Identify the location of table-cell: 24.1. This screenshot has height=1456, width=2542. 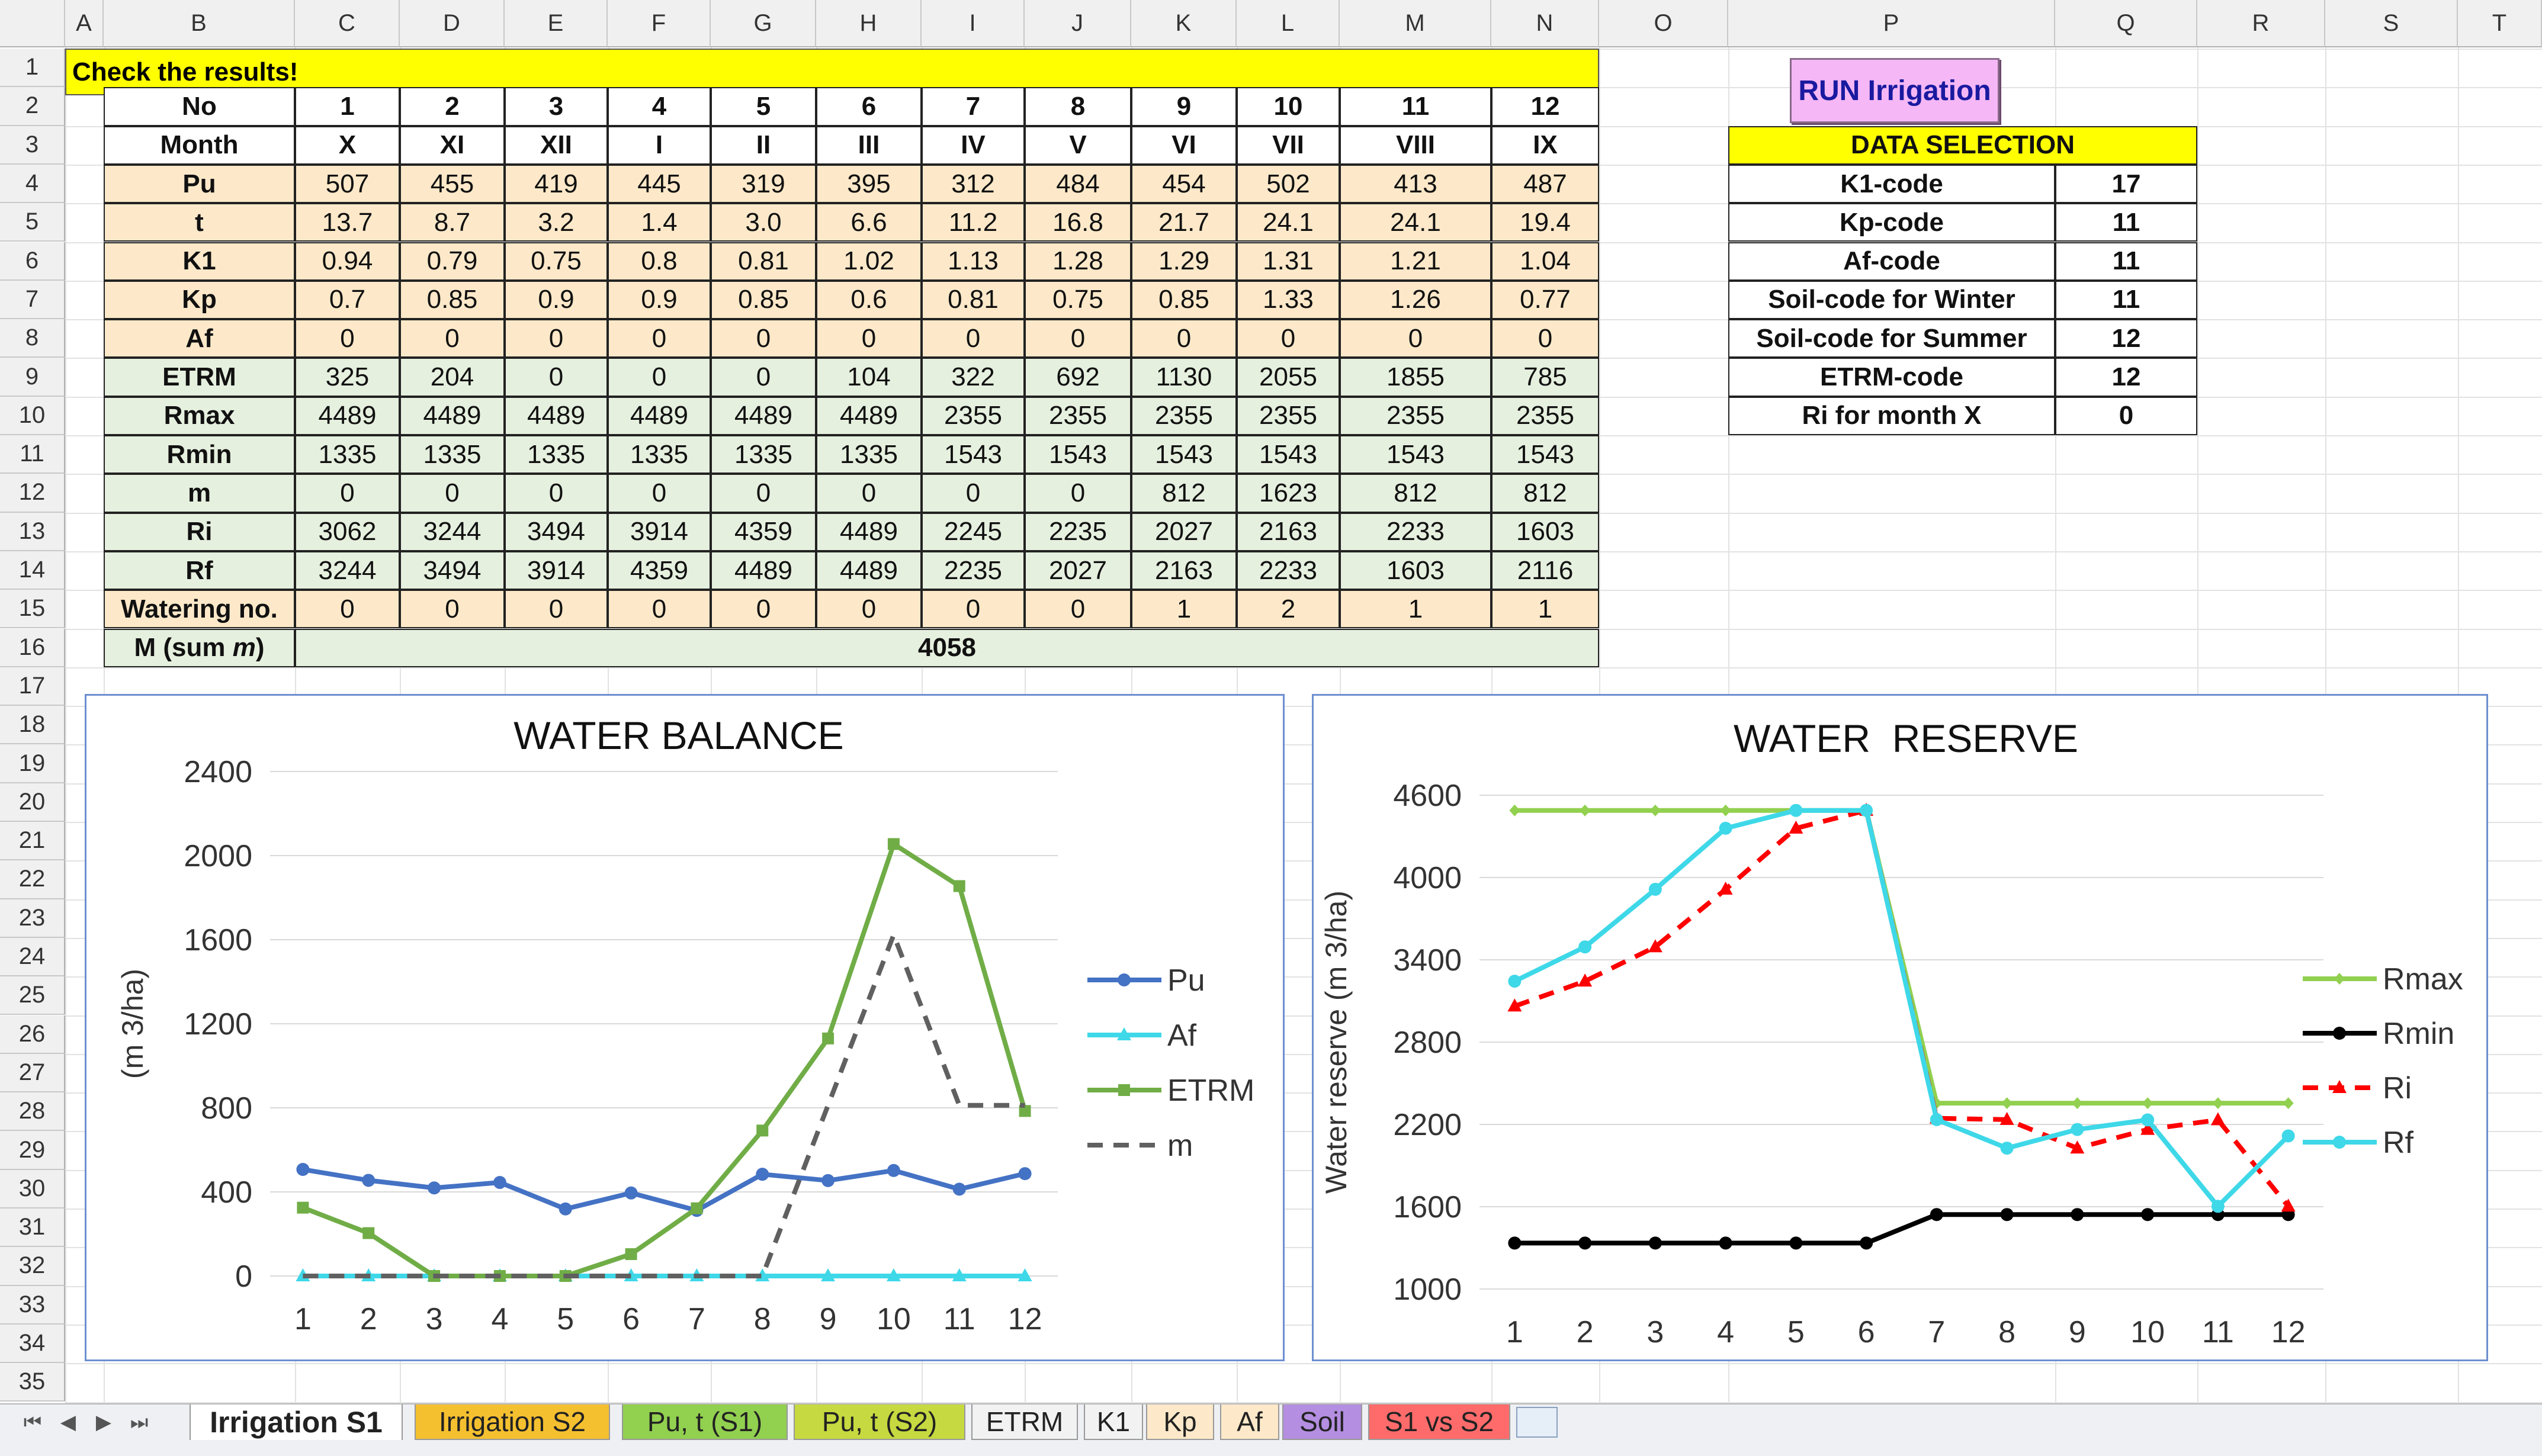
(1288, 222).